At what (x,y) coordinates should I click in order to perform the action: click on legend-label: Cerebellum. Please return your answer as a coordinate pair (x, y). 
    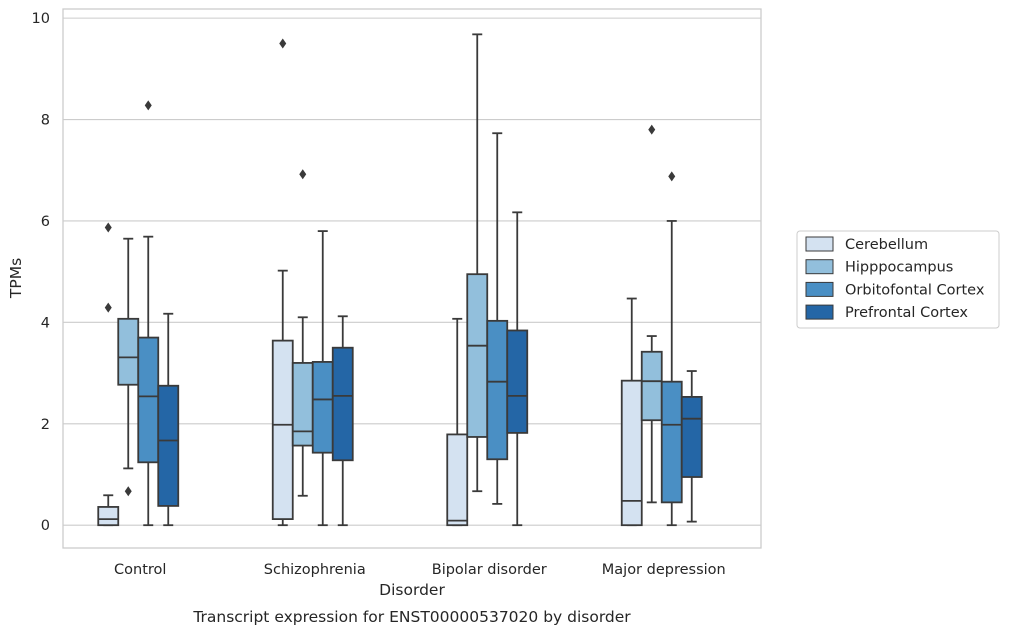
    Looking at the image, I should click on (886, 245).